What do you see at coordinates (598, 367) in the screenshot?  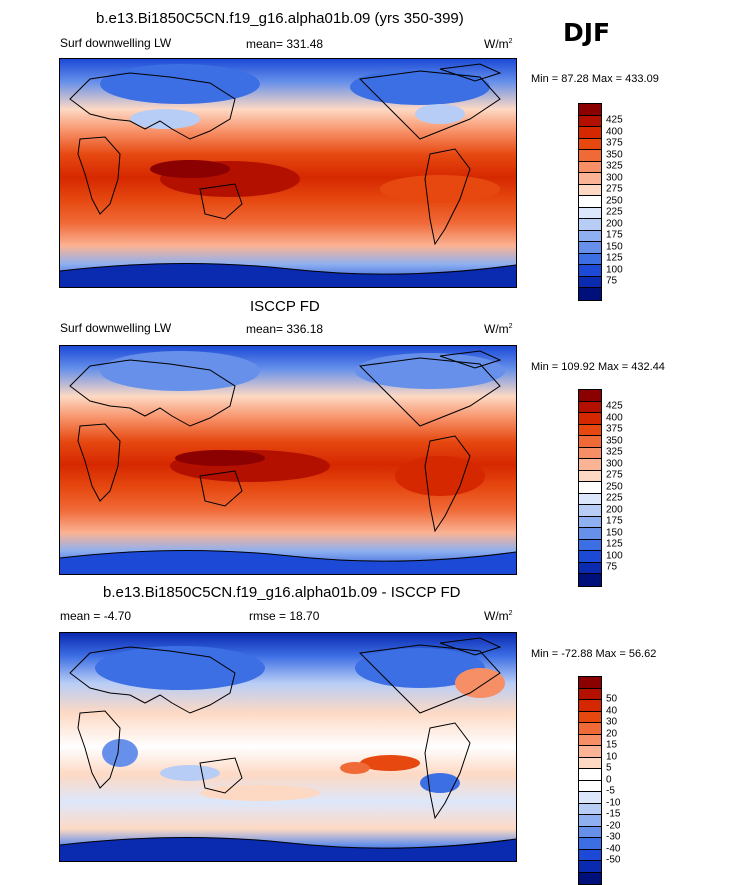 I see `min-max-label: Min = 109.92 Max = 432.44` at bounding box center [598, 367].